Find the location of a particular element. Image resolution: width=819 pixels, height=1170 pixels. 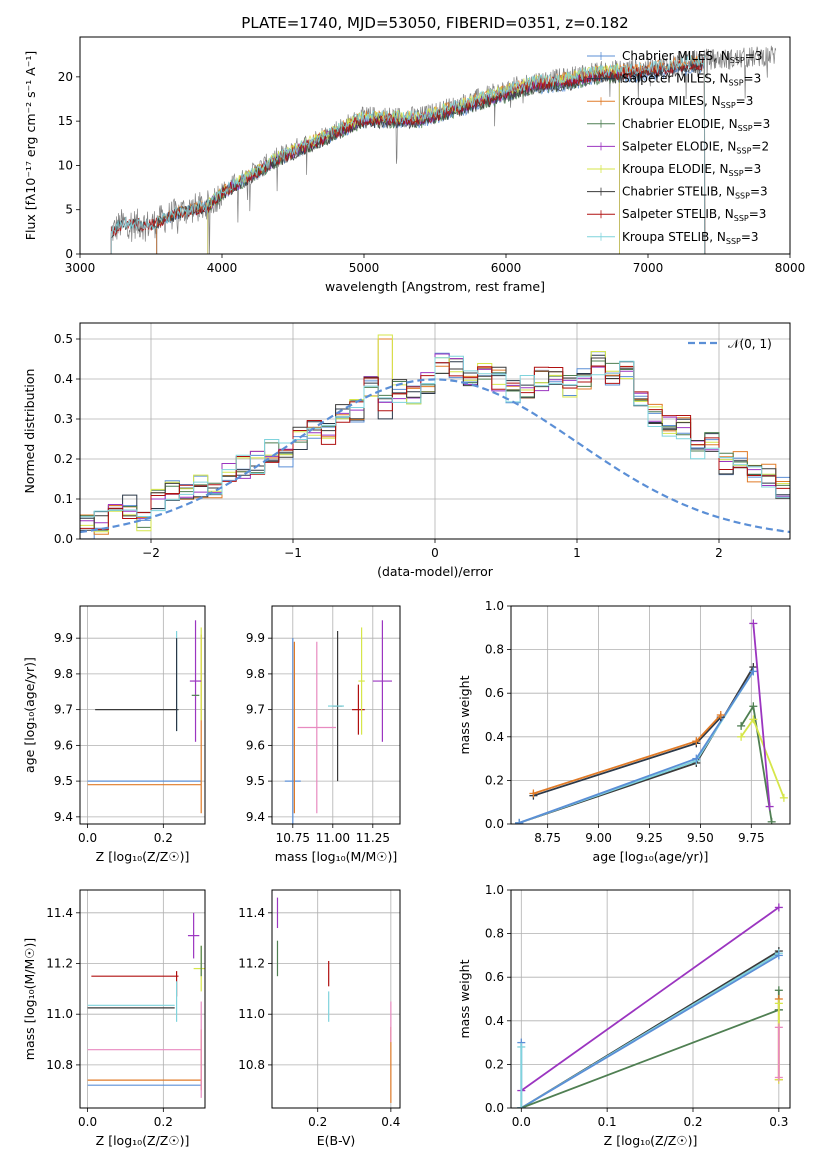

legend-entry: Kroupa ELODIE, NSSP=3 is located at coordinates (691, 170).